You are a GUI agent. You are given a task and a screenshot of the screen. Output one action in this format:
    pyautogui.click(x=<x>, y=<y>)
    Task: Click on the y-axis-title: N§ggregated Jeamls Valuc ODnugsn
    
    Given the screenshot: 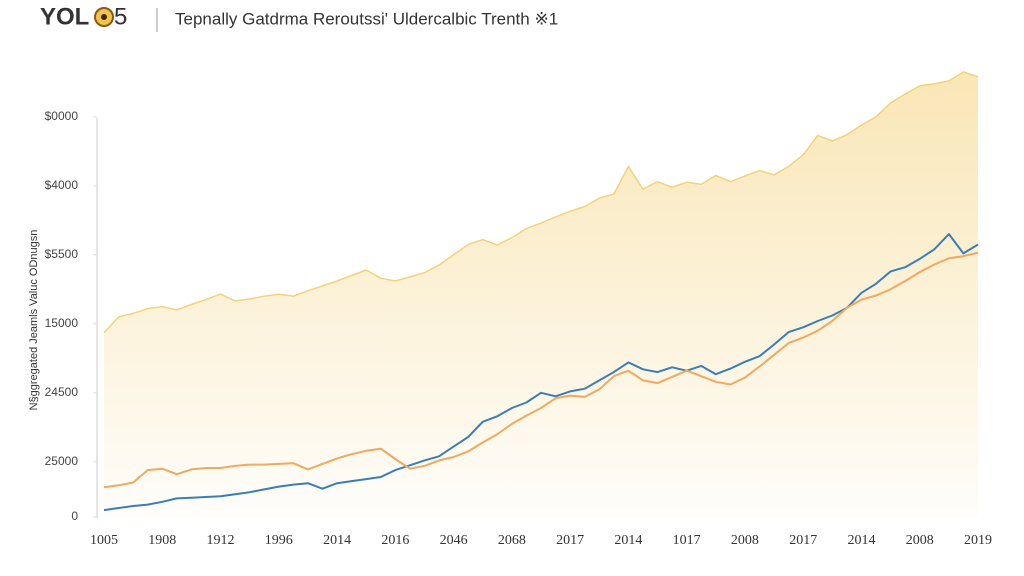 What is the action you would take?
    pyautogui.click(x=34, y=320)
    